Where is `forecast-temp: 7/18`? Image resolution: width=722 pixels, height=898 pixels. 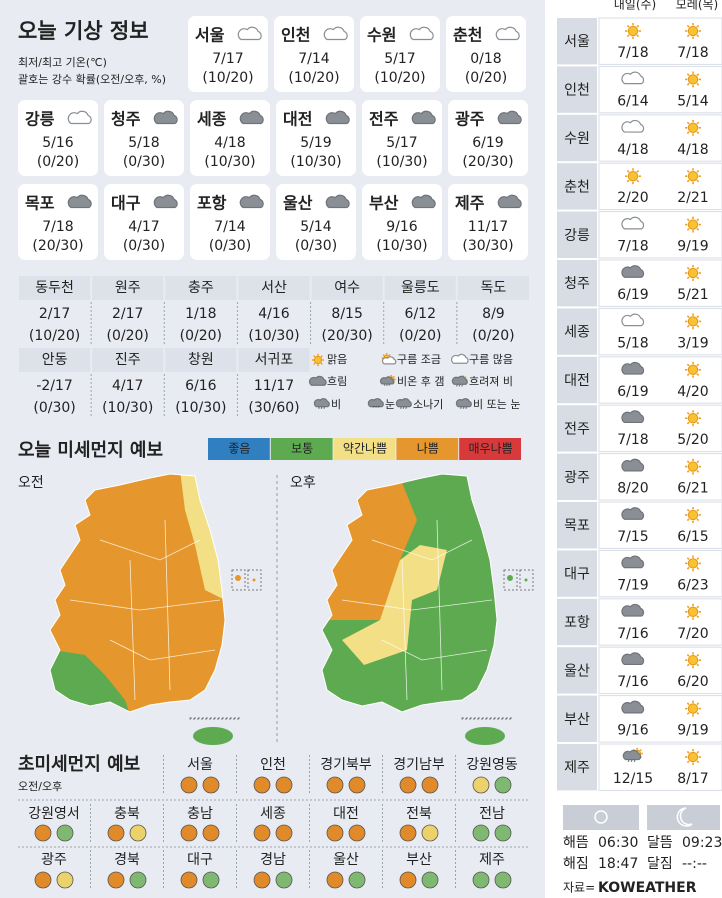
forecast-temp: 7/18 is located at coordinates (632, 247).